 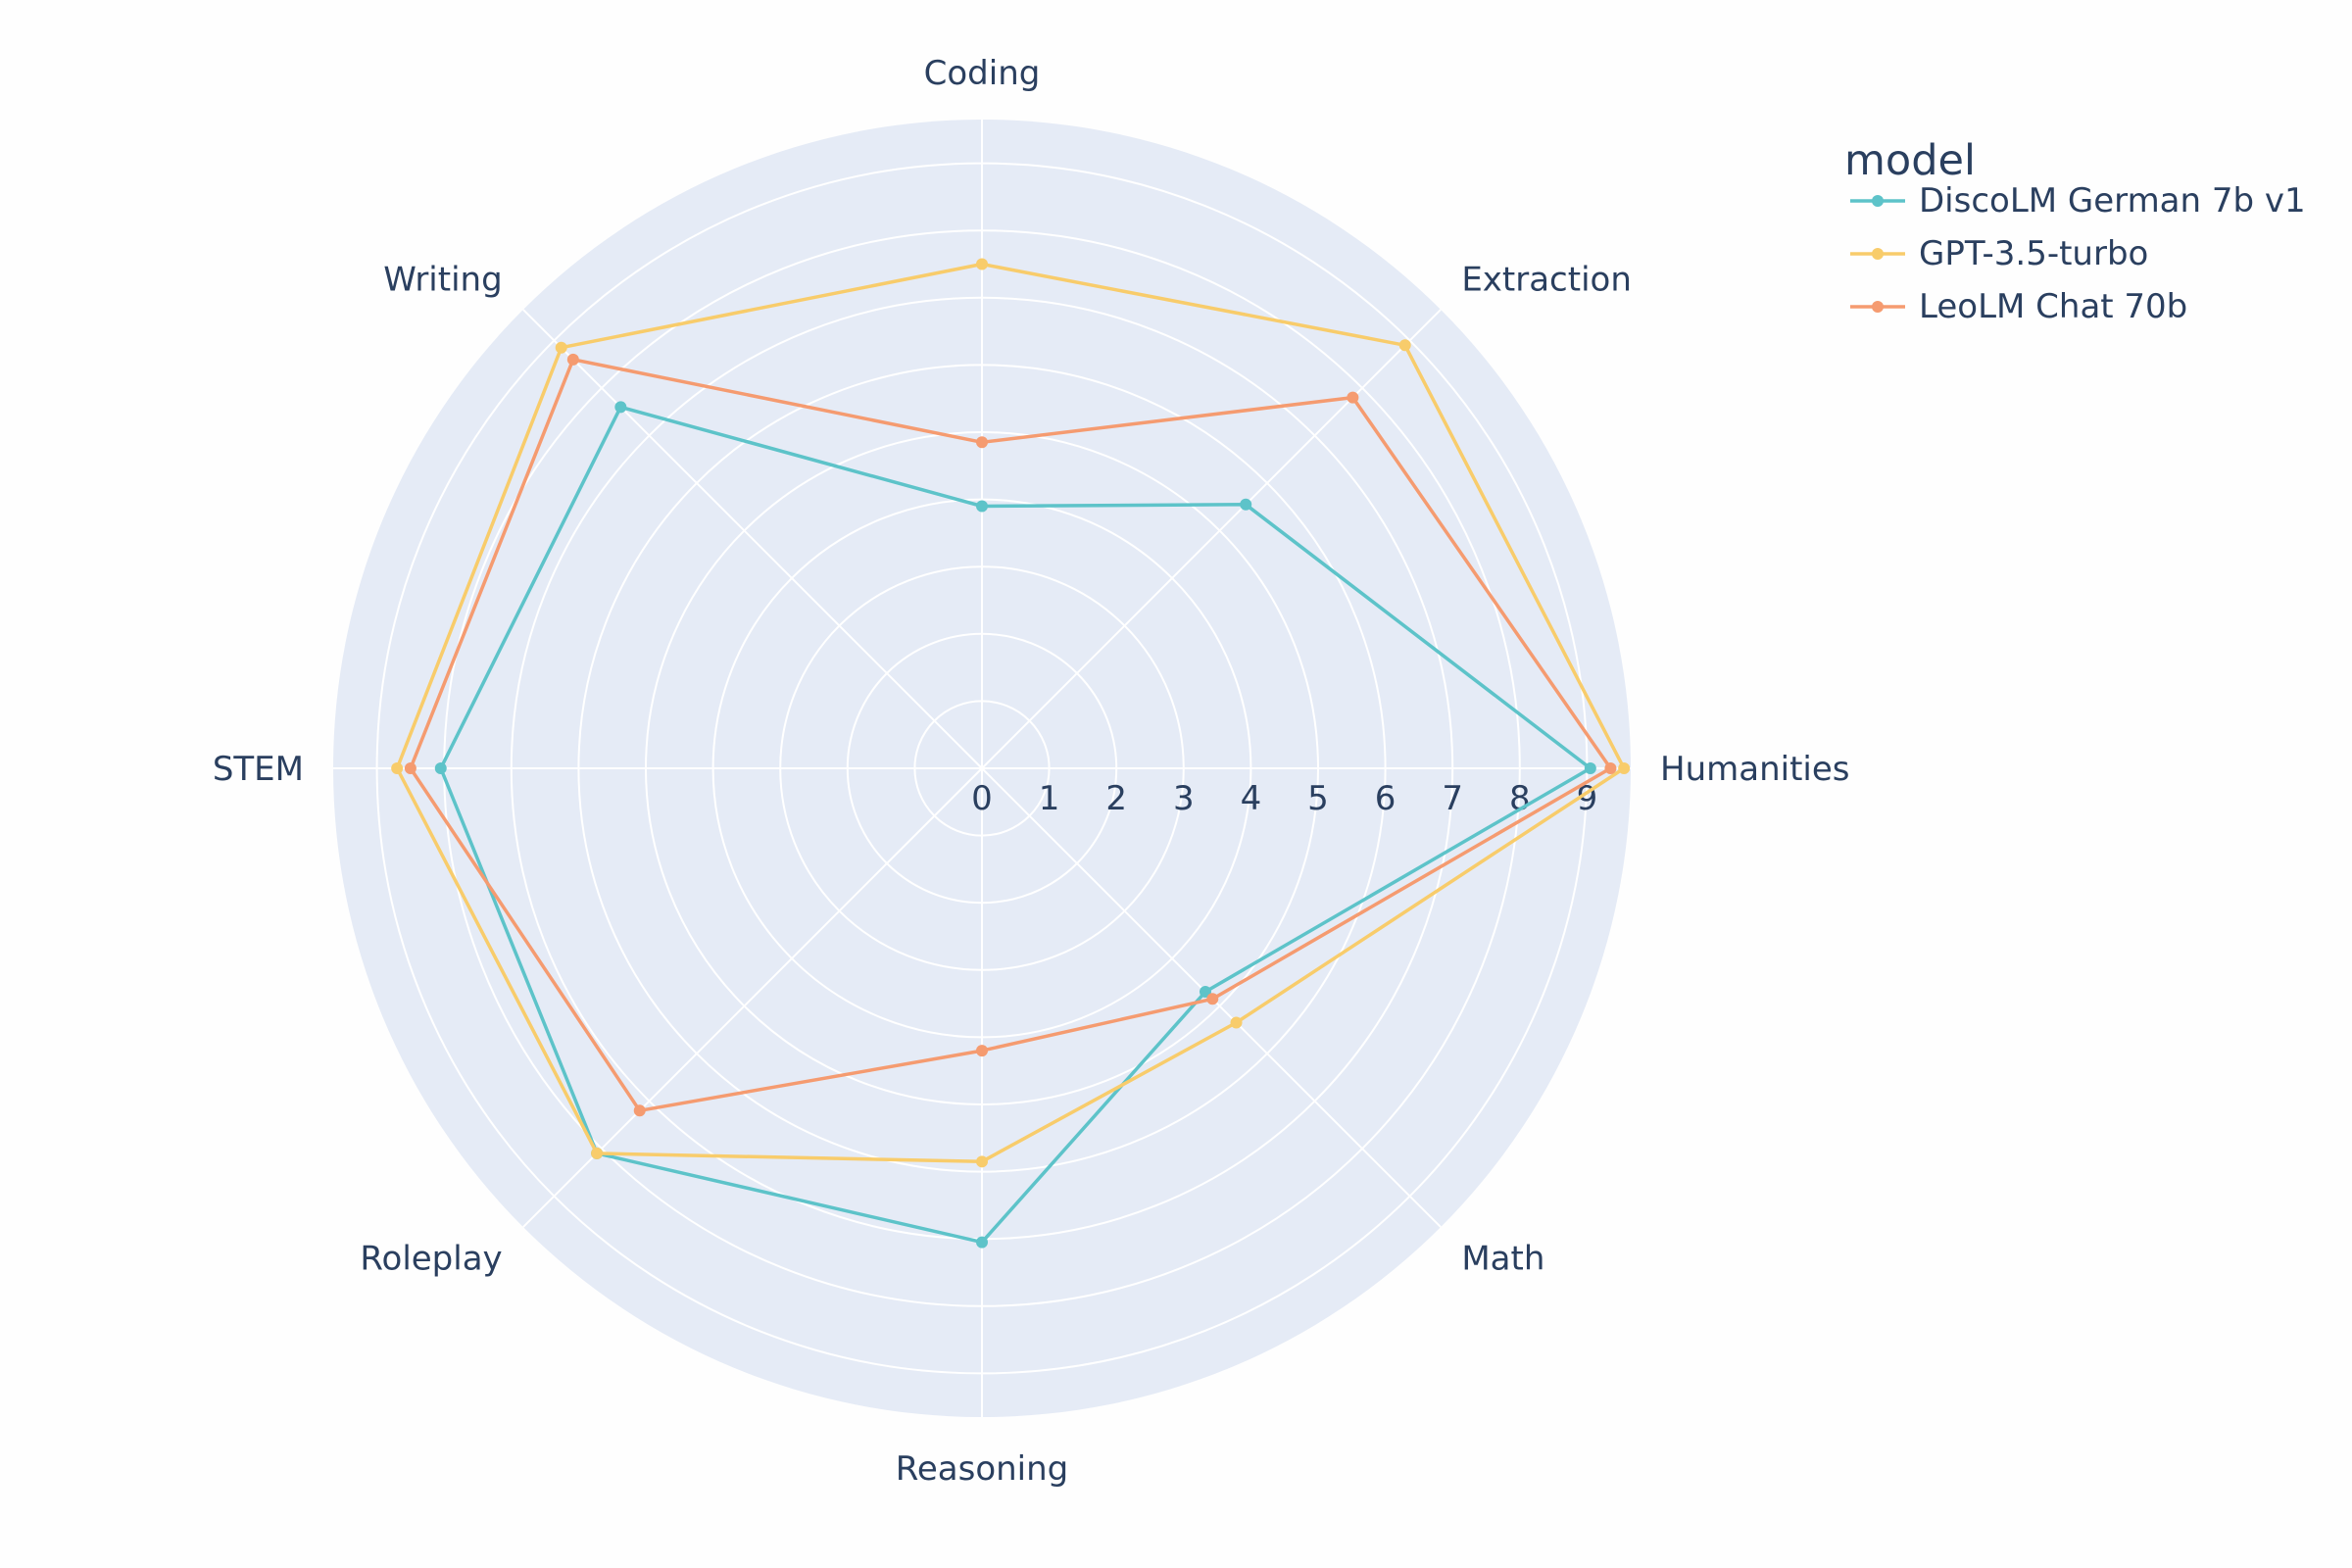 What do you see at coordinates (1116, 798) in the screenshot?
I see `radial-tick-label: 2` at bounding box center [1116, 798].